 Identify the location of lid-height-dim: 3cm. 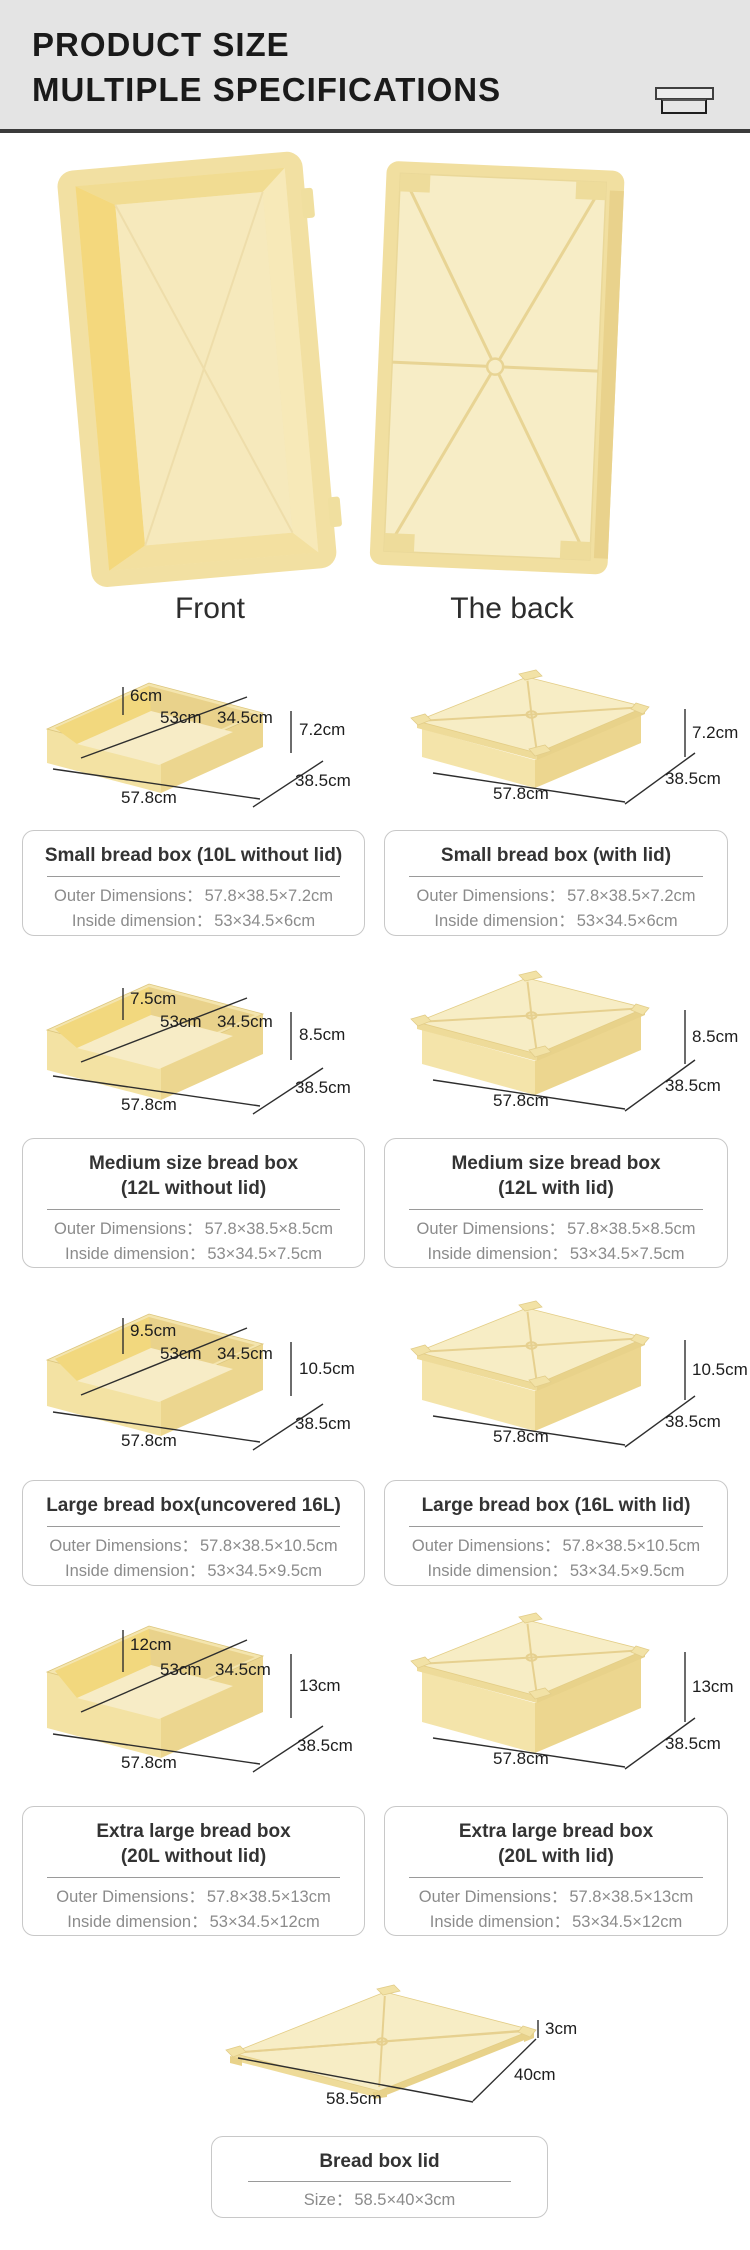
(561, 2028).